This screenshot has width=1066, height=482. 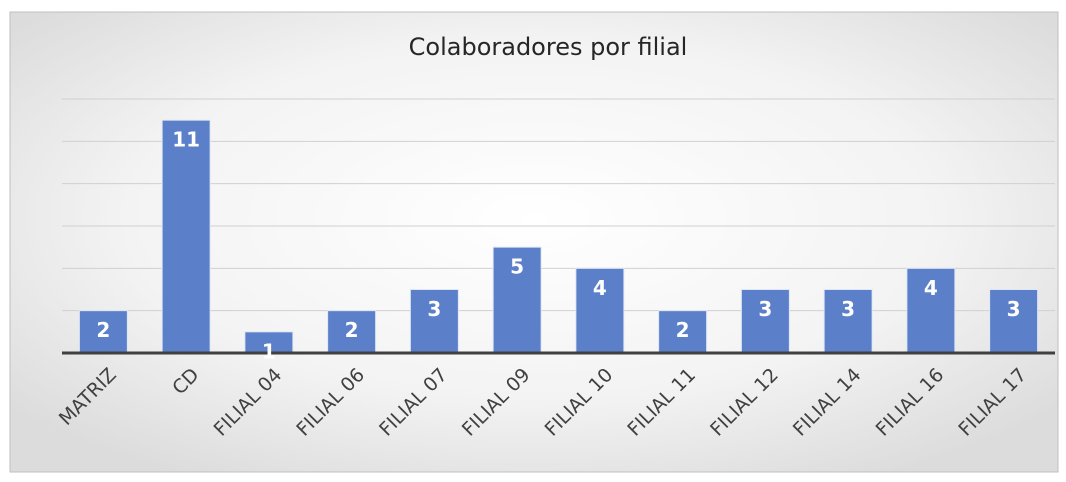 What do you see at coordinates (548, 47) in the screenshot?
I see `chart-title: Colaboradores por filial` at bounding box center [548, 47].